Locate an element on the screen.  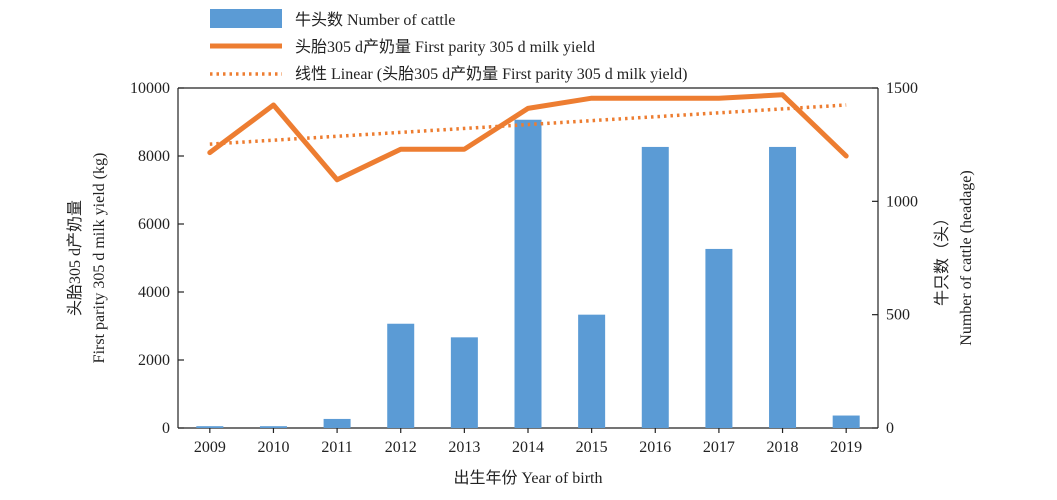
x-tick-label-2009: 2009 is located at coordinates (210, 447).